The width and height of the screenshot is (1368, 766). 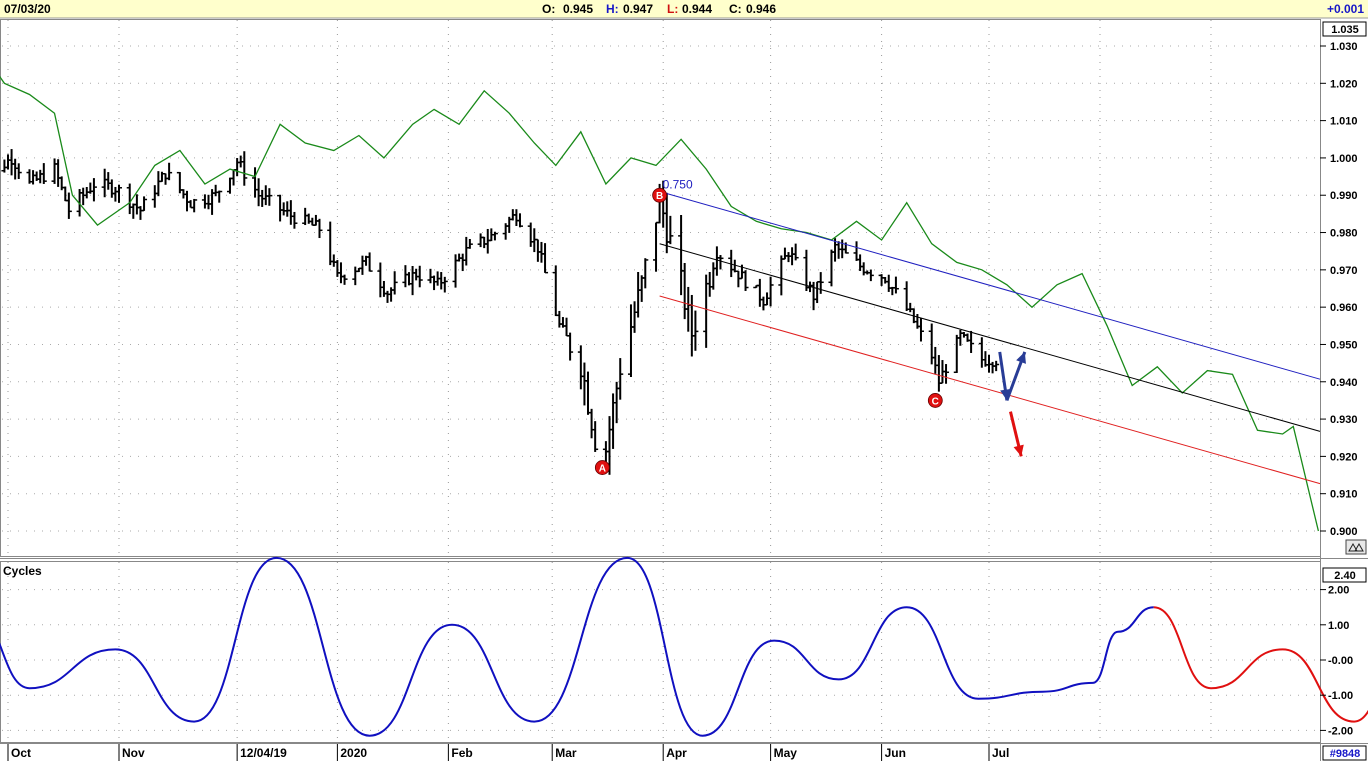 I want to click on header-date: 07/03/20, so click(x=27, y=9).